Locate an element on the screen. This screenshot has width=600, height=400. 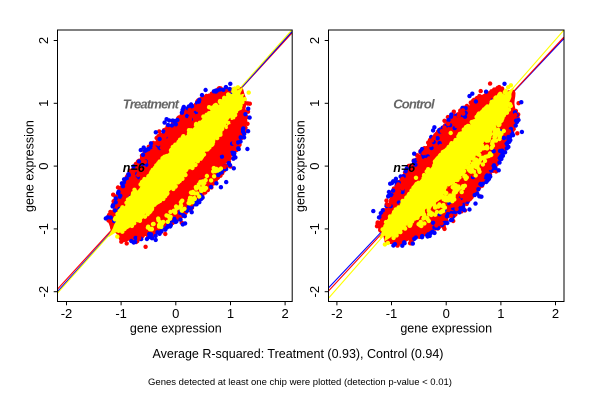
svg-text: Treatment is located at coordinates (151, 103).